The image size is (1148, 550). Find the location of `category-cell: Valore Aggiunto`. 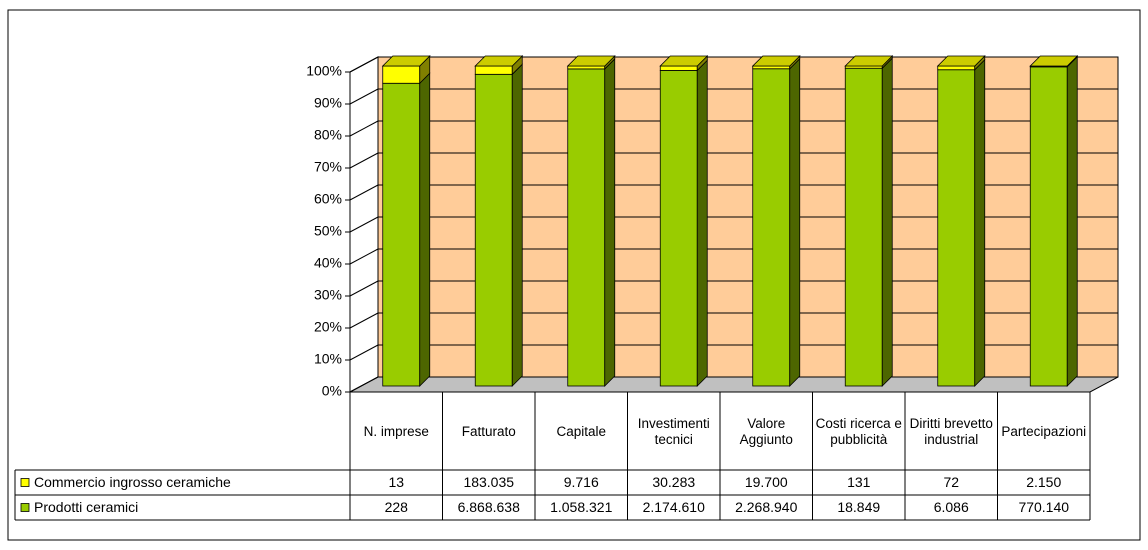

category-cell: Valore Aggiunto is located at coordinates (766, 431).